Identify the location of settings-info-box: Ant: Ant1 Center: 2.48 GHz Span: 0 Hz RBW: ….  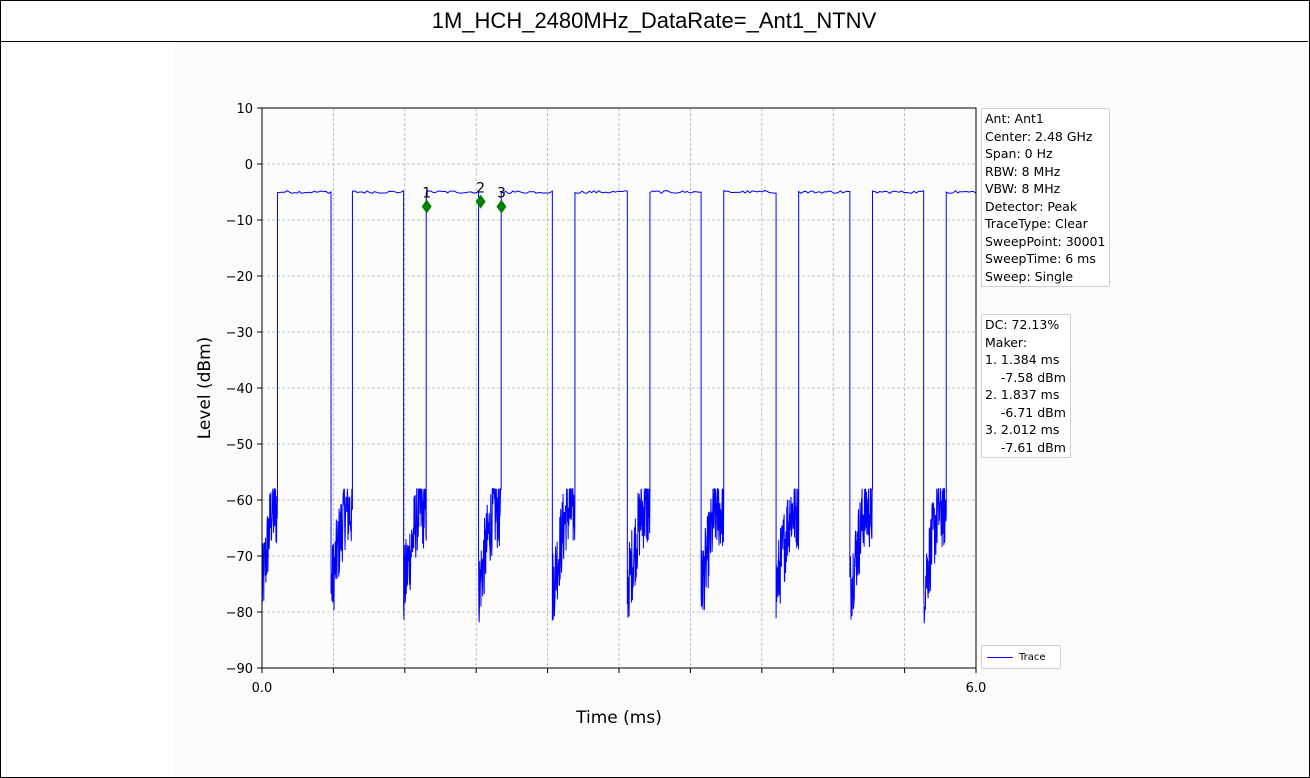
(1046, 197).